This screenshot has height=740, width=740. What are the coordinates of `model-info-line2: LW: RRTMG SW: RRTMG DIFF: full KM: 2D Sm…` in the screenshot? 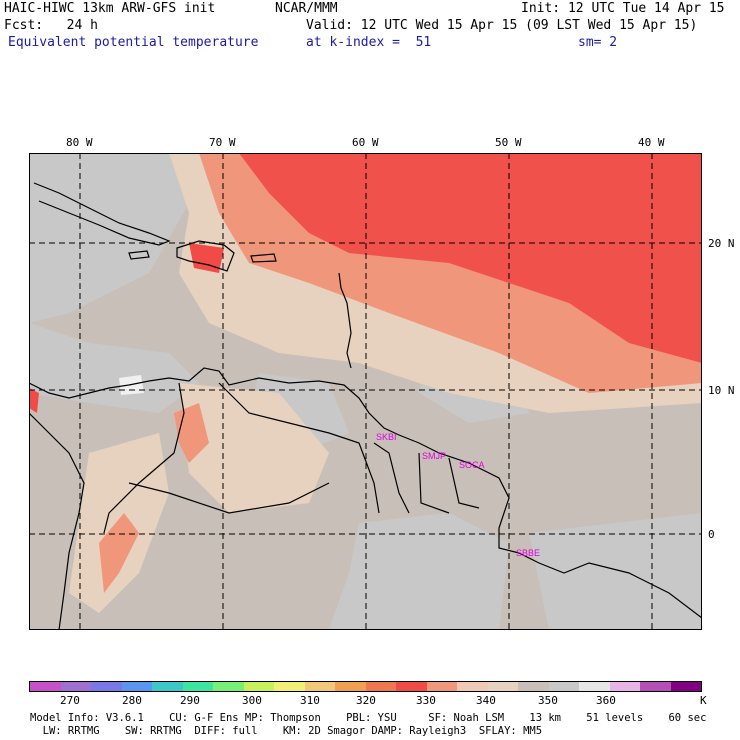 It's located at (286, 731).